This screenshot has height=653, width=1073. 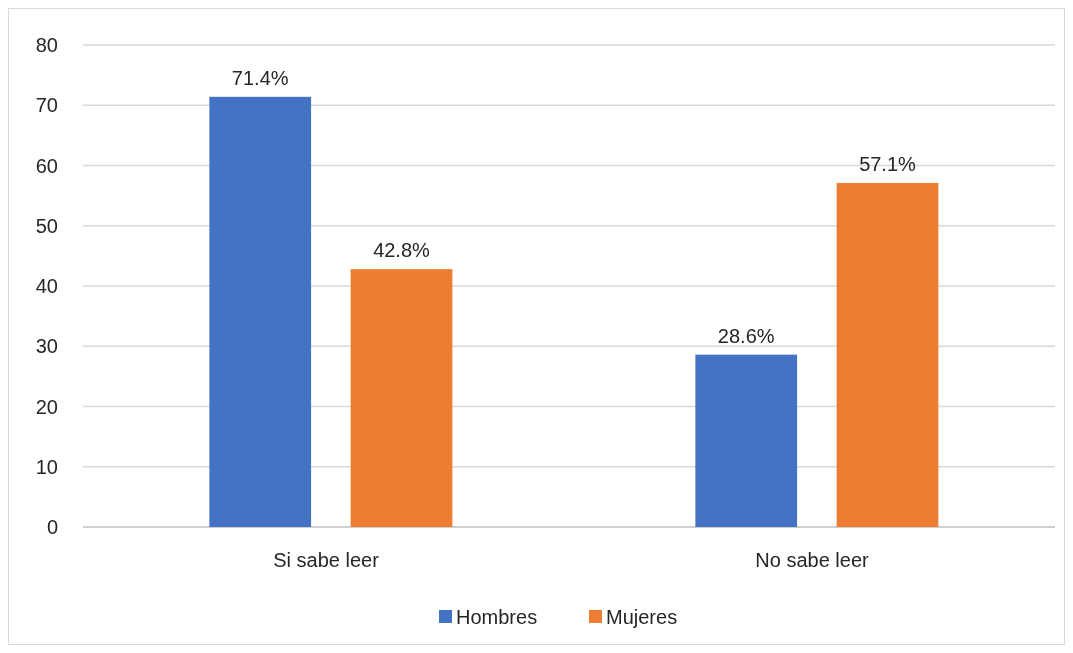 What do you see at coordinates (46, 105) in the screenshot?
I see `y-tick-label: 70` at bounding box center [46, 105].